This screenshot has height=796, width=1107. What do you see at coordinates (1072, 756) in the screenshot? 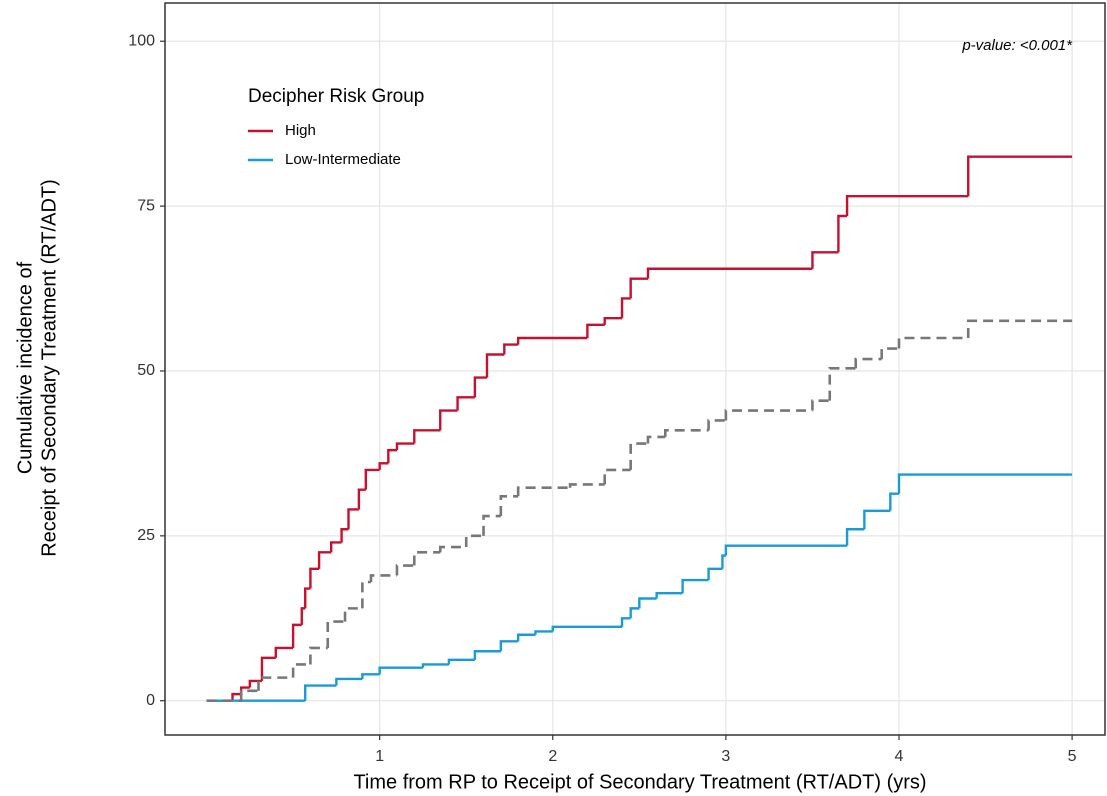
I see `x-tick-label: 5` at bounding box center [1072, 756].